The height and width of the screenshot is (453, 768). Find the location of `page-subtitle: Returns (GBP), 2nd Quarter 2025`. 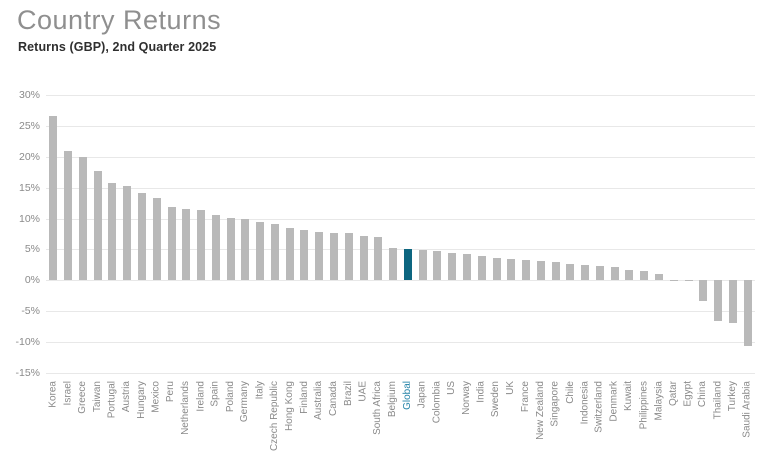

page-subtitle: Returns (GBP), 2nd Quarter 2025 is located at coordinates (117, 47).